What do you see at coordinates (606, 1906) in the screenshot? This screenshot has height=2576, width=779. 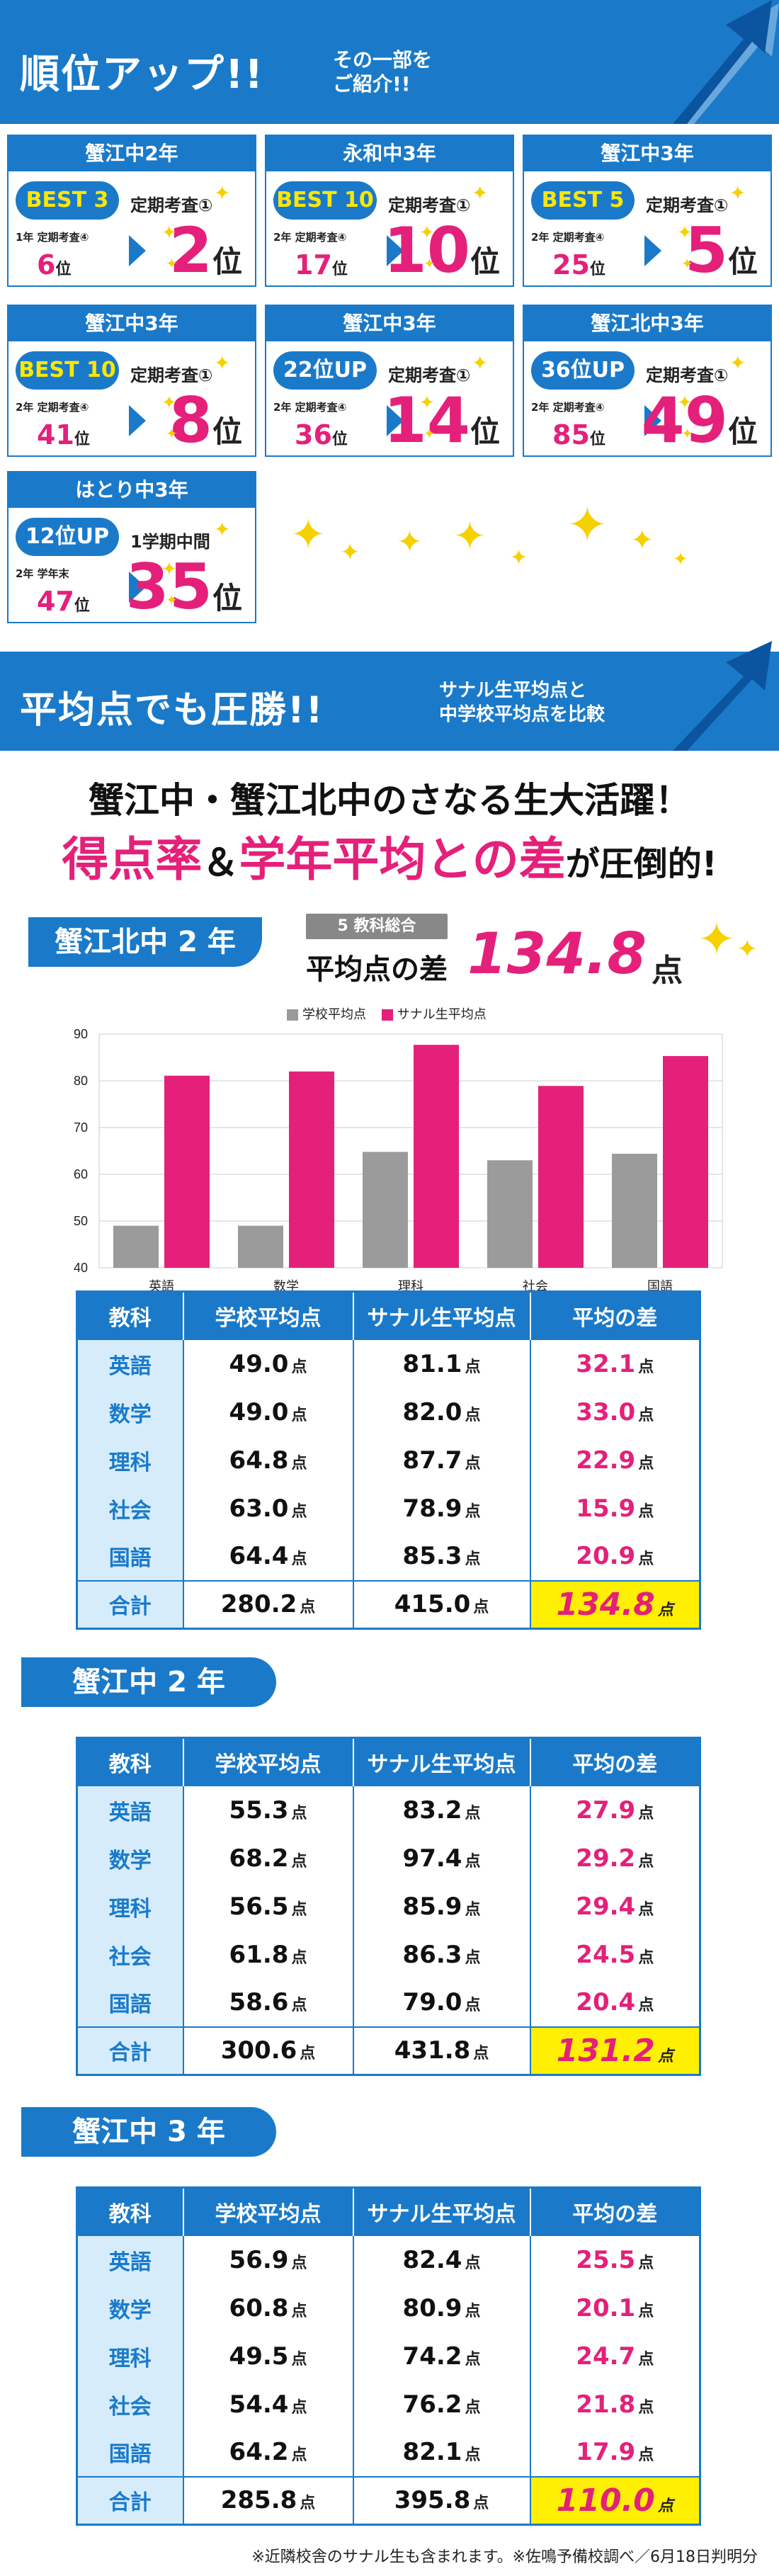 I see `score-value: 29.4` at bounding box center [606, 1906].